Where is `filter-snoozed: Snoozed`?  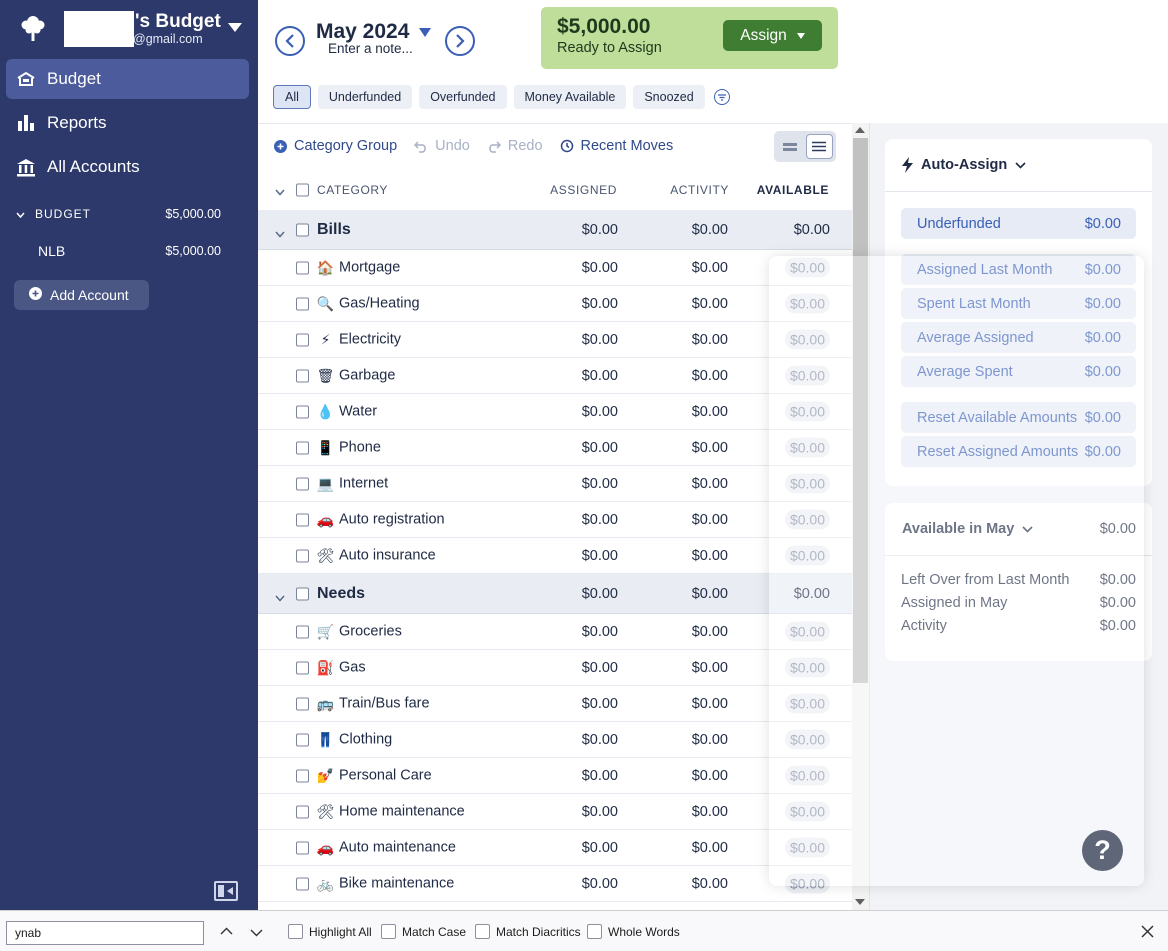
filter-snoozed: Snoozed is located at coordinates (669, 97).